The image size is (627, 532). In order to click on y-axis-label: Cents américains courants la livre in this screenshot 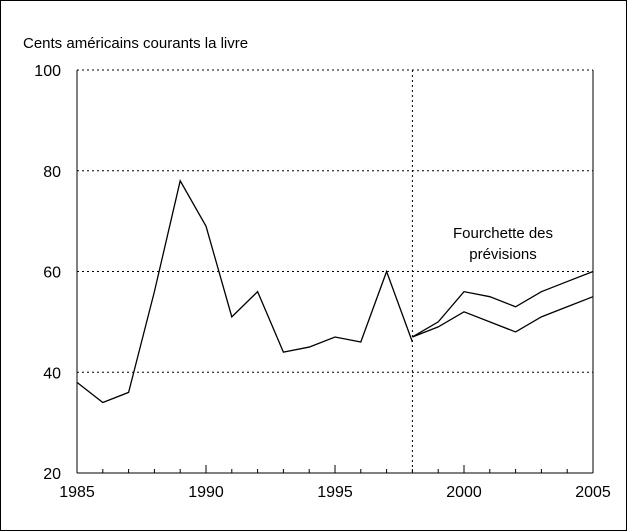, I will do `click(135, 43)`.